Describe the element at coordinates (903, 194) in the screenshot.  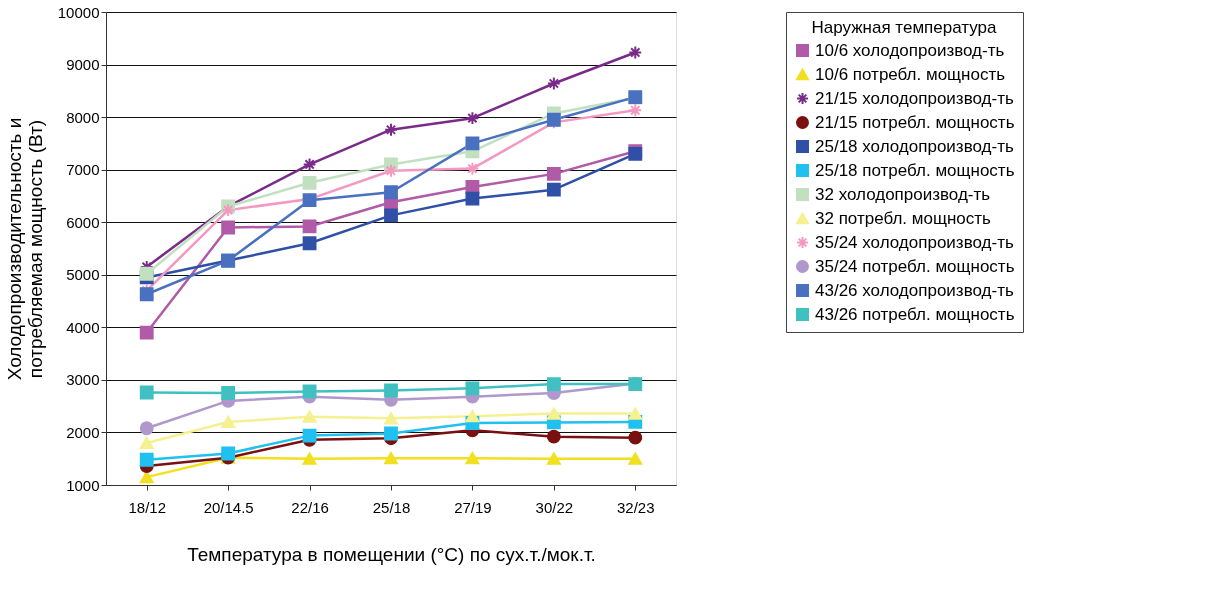
I see `legend-label: 32 холодопроизвод-ть` at that location.